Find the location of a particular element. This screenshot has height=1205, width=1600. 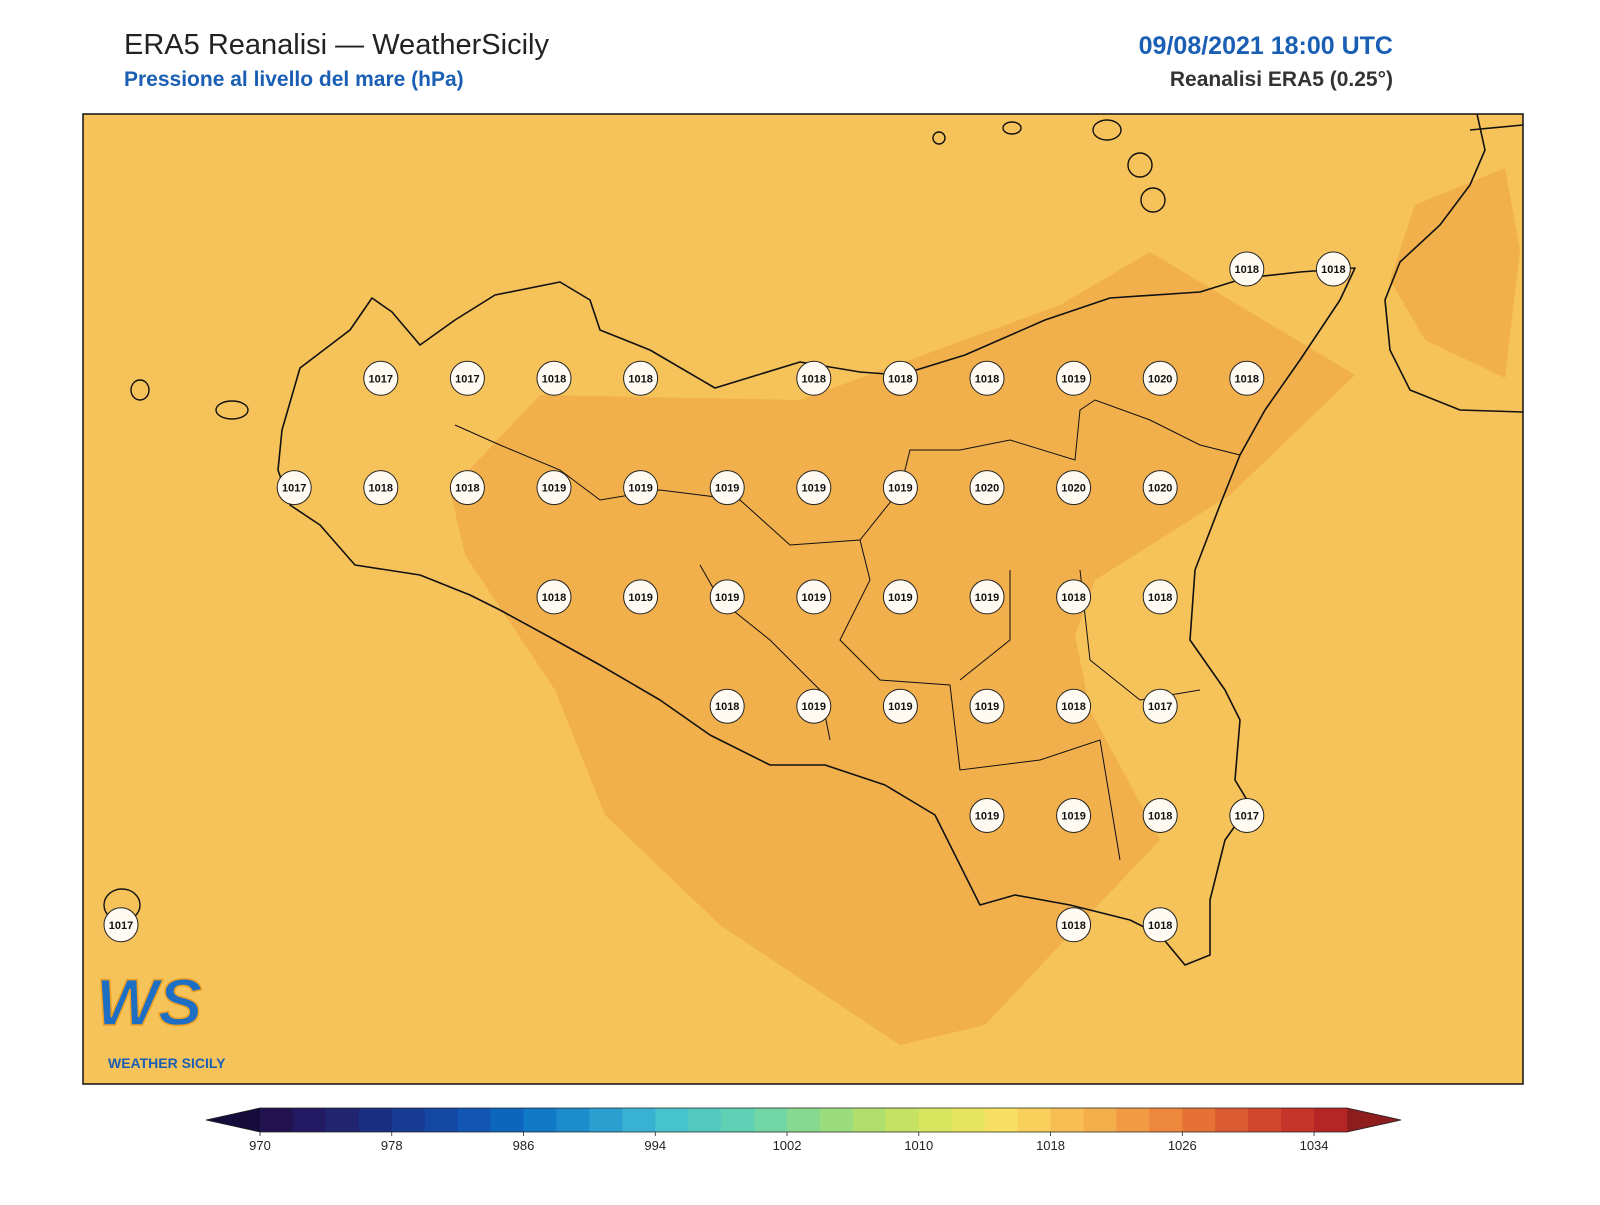

logo-mark: WS is located at coordinates (149, 1002).